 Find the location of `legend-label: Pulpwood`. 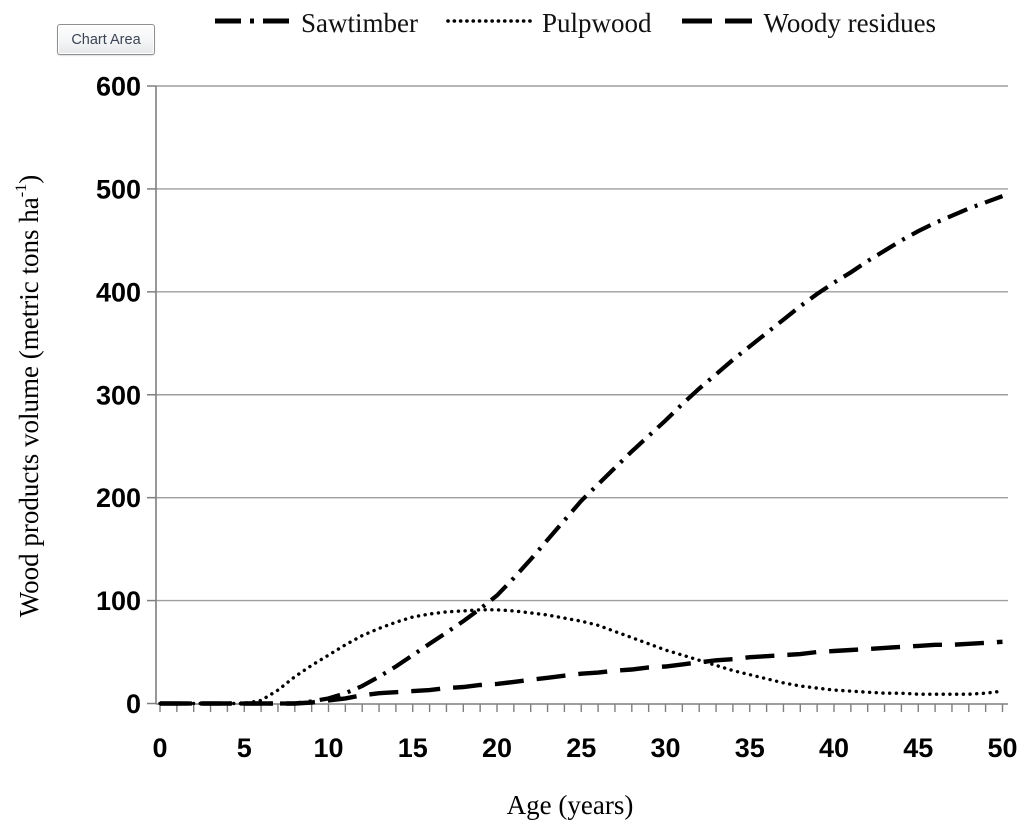

legend-label: Pulpwood is located at coordinates (596, 23).